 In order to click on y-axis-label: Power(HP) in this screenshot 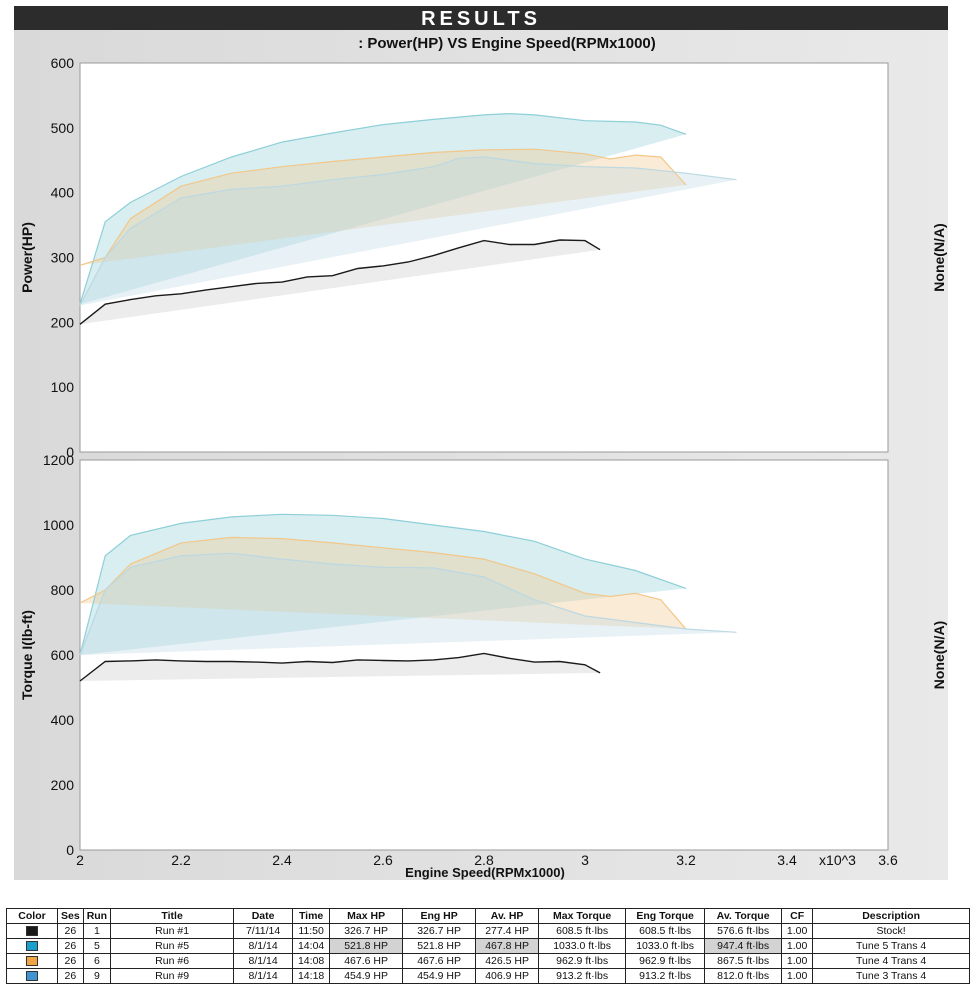, I will do `click(27, 257)`.